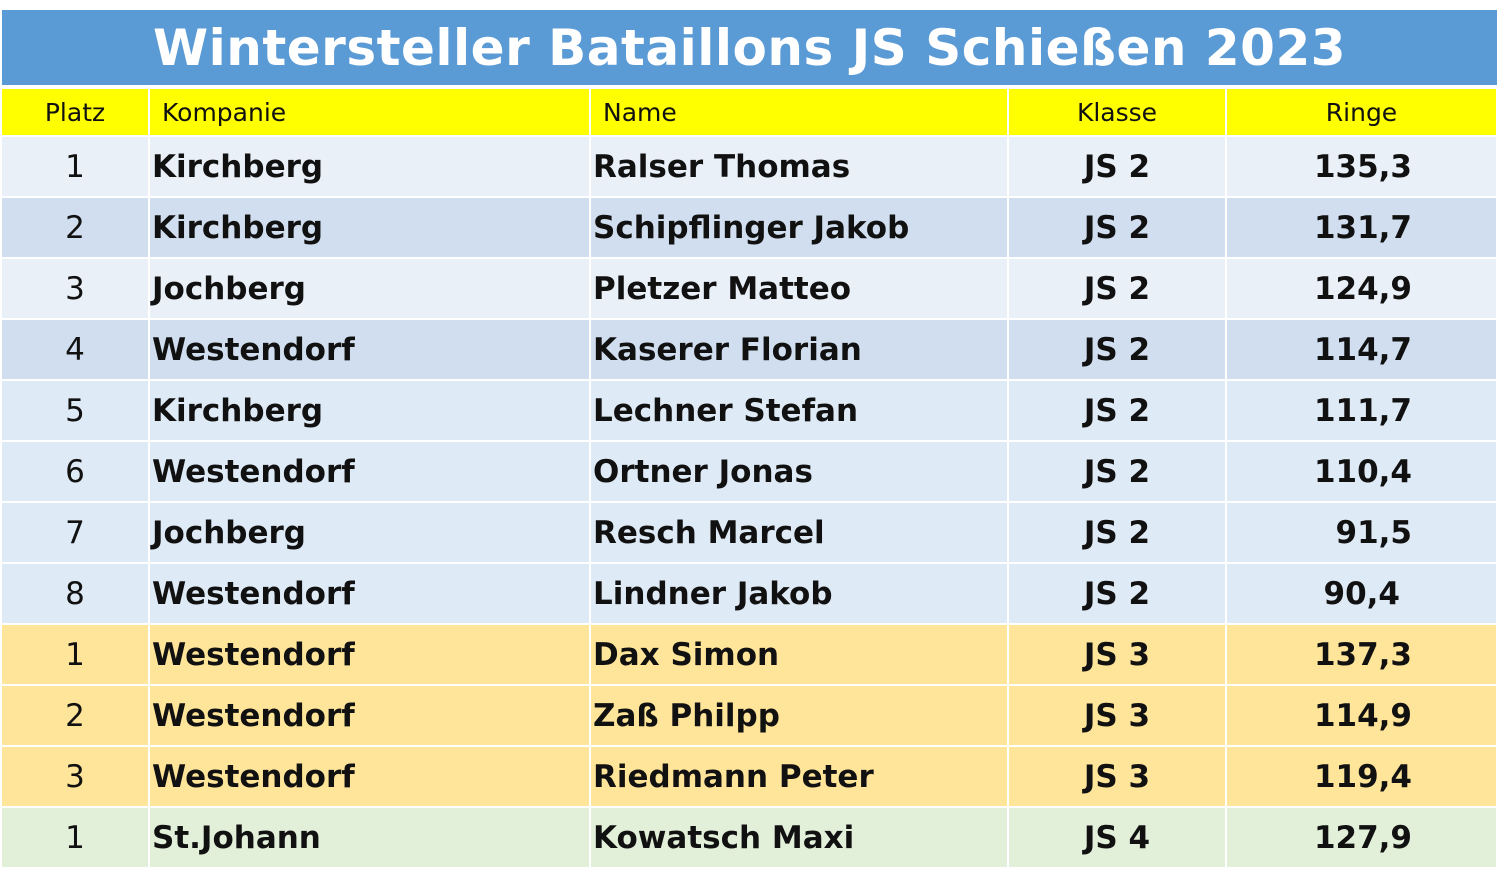 This screenshot has height=877, width=1500. What do you see at coordinates (799, 349) in the screenshot?
I see `cell-name: Kaserer Florian` at bounding box center [799, 349].